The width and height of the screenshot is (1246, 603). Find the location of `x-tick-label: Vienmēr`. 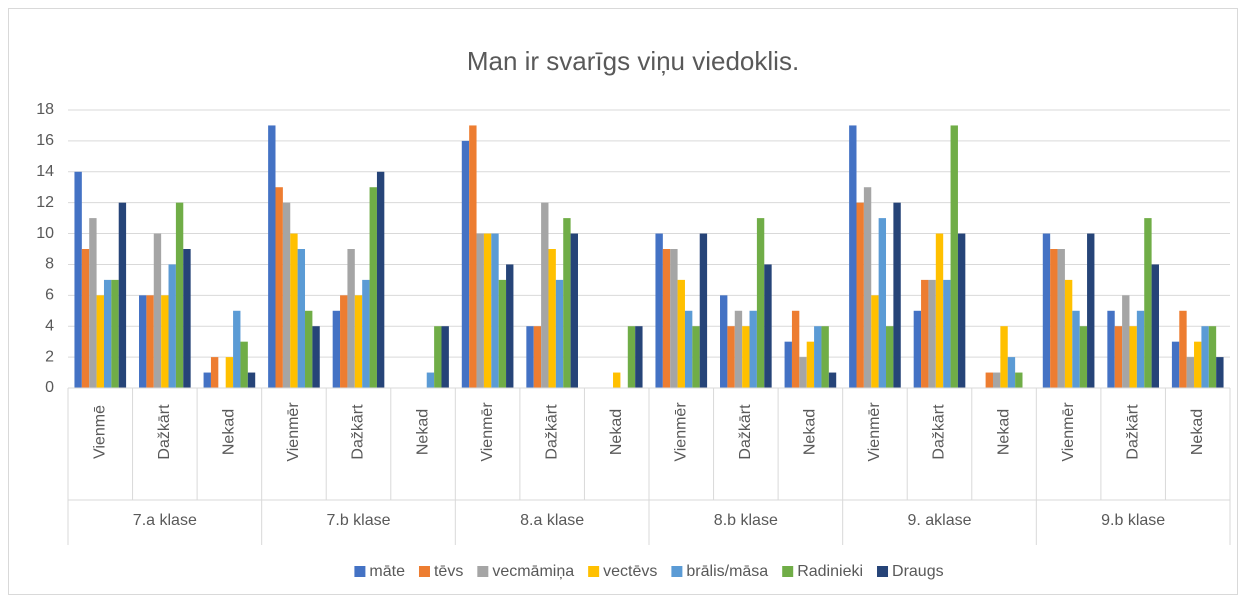

x-tick-label: Vienmēr is located at coordinates (487, 432).